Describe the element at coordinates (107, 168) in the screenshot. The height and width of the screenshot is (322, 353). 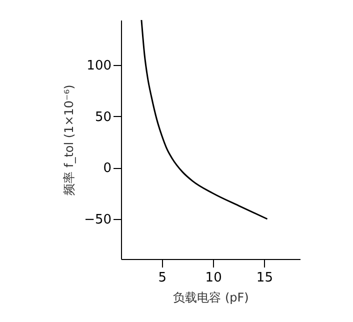
I see `y-tick-label: 0` at that location.